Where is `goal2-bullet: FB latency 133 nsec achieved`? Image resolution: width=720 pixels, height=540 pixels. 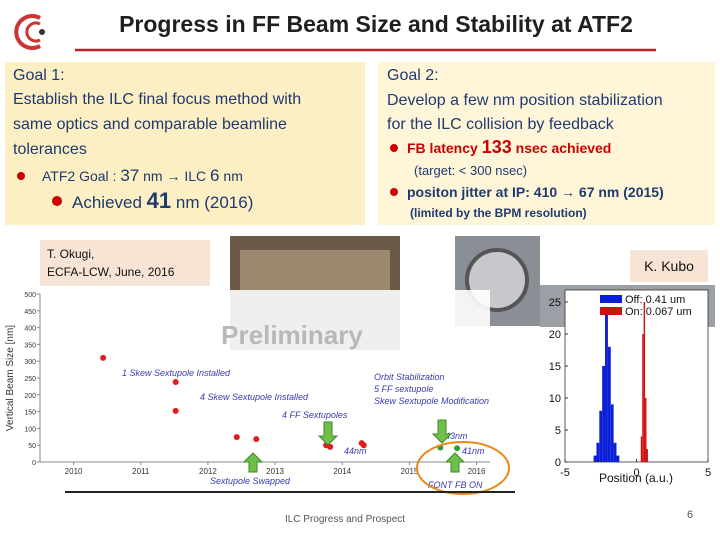
goal2-bullet: FB latency 133 nsec achieved is located at coordinates (509, 147).